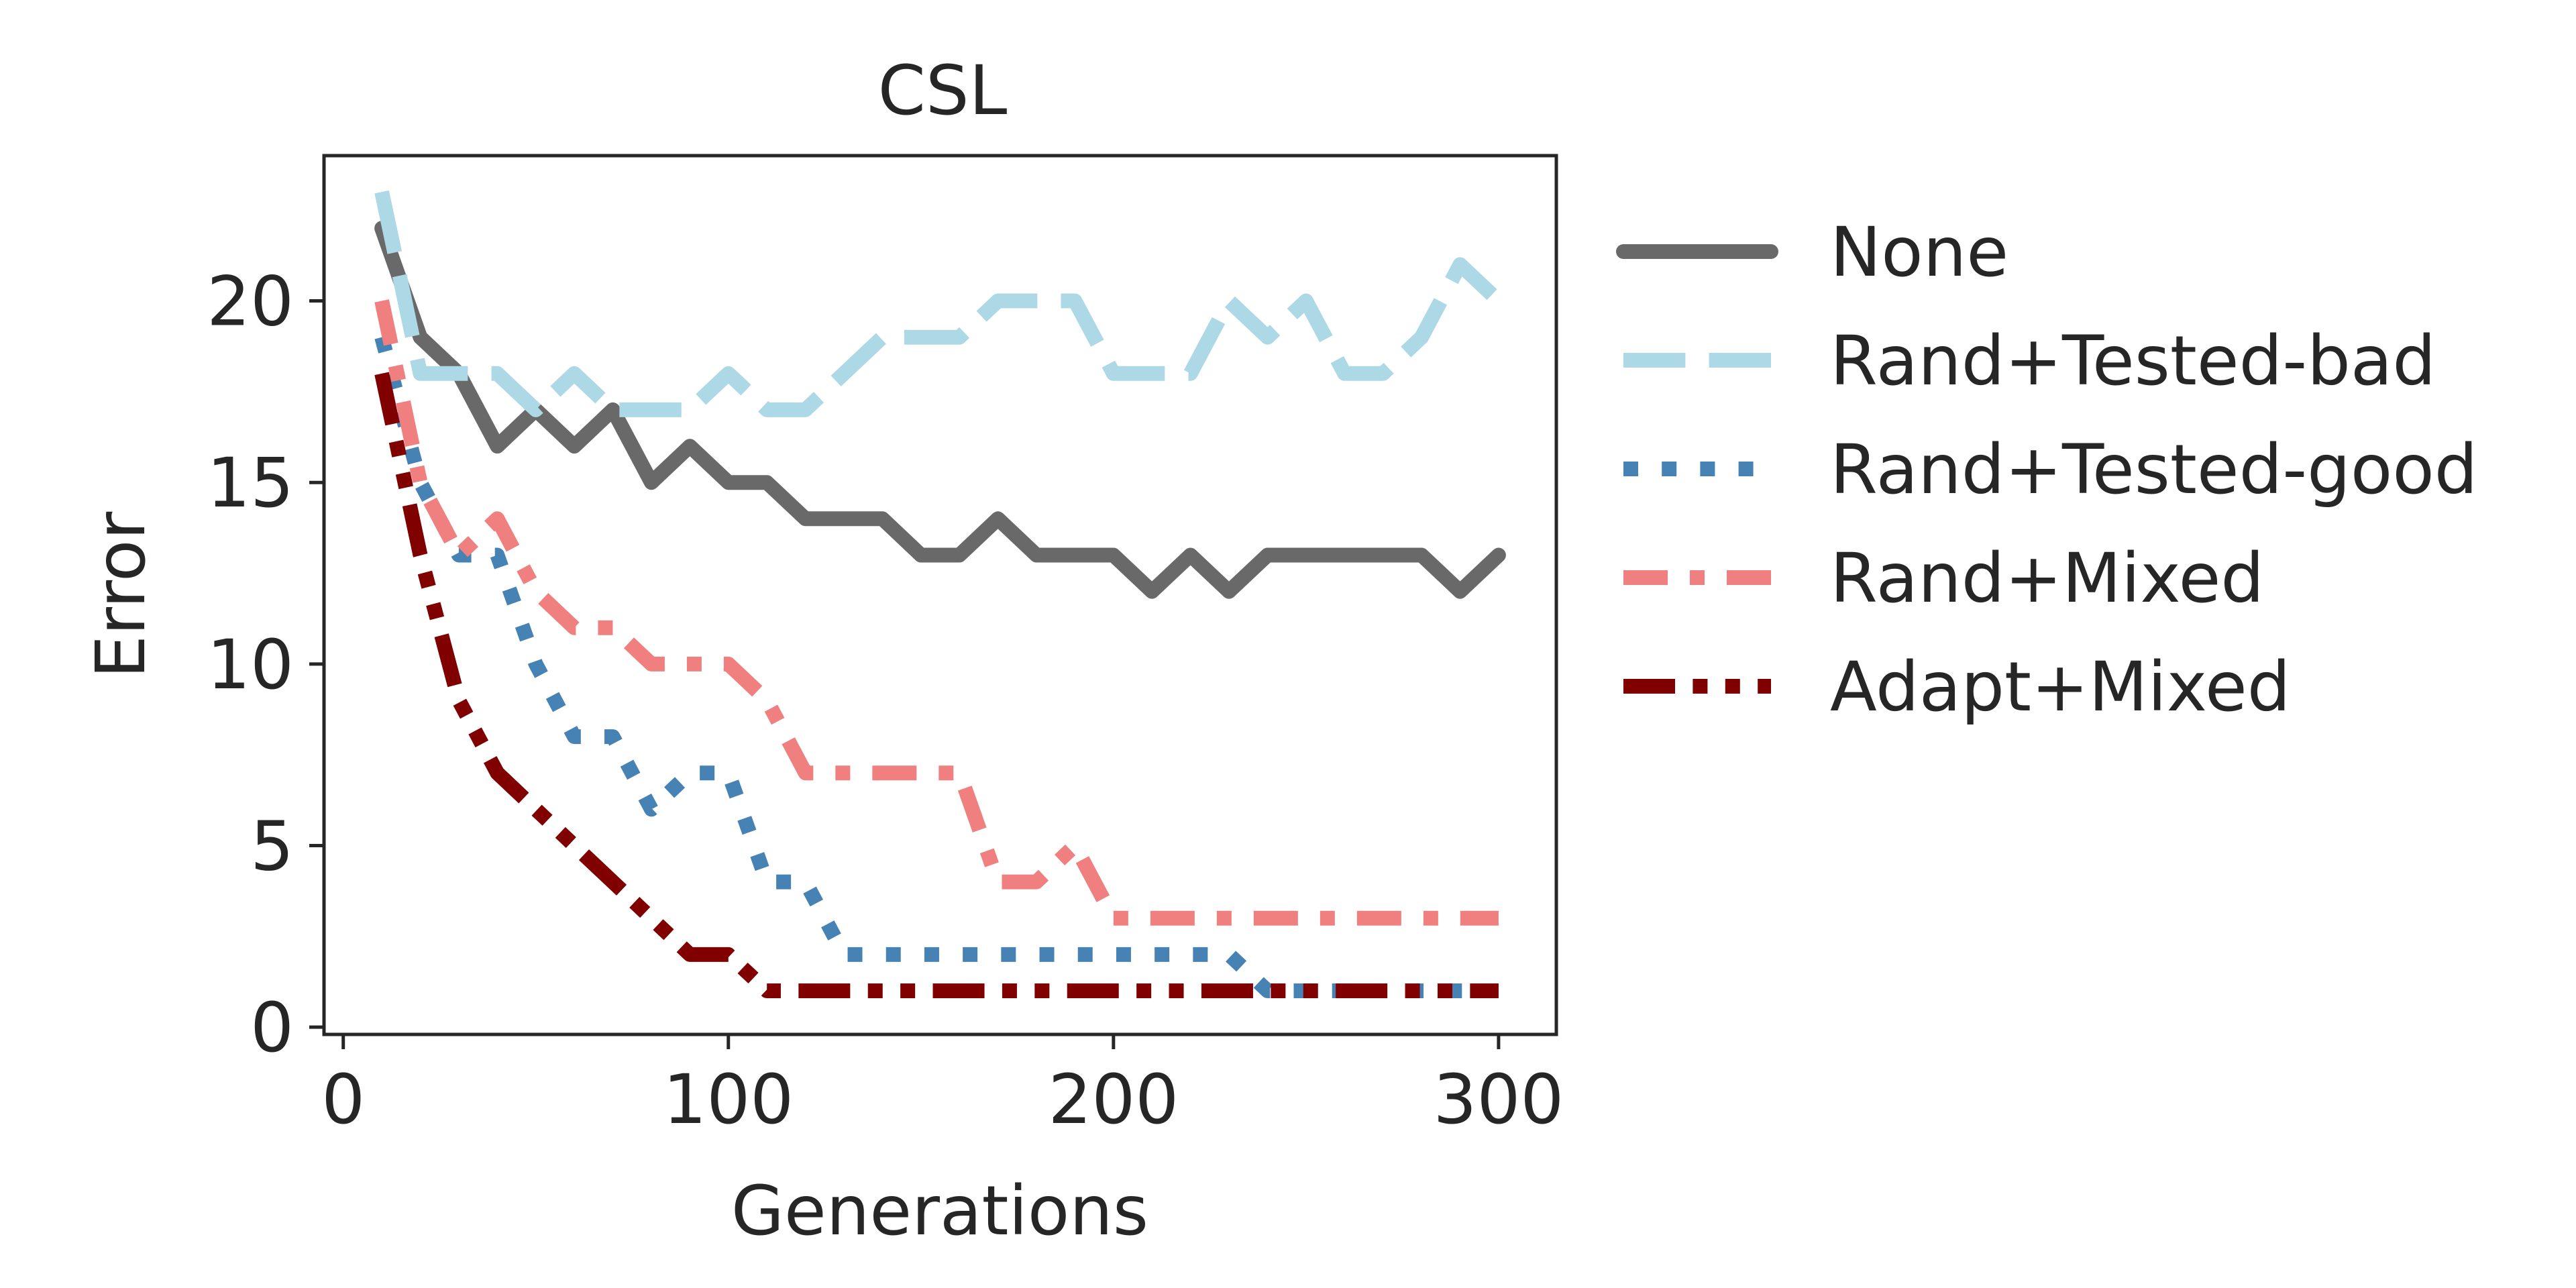 The height and width of the screenshot is (1288, 2576). What do you see at coordinates (250, 665) in the screenshot?
I see `y-tick-label: 10` at bounding box center [250, 665].